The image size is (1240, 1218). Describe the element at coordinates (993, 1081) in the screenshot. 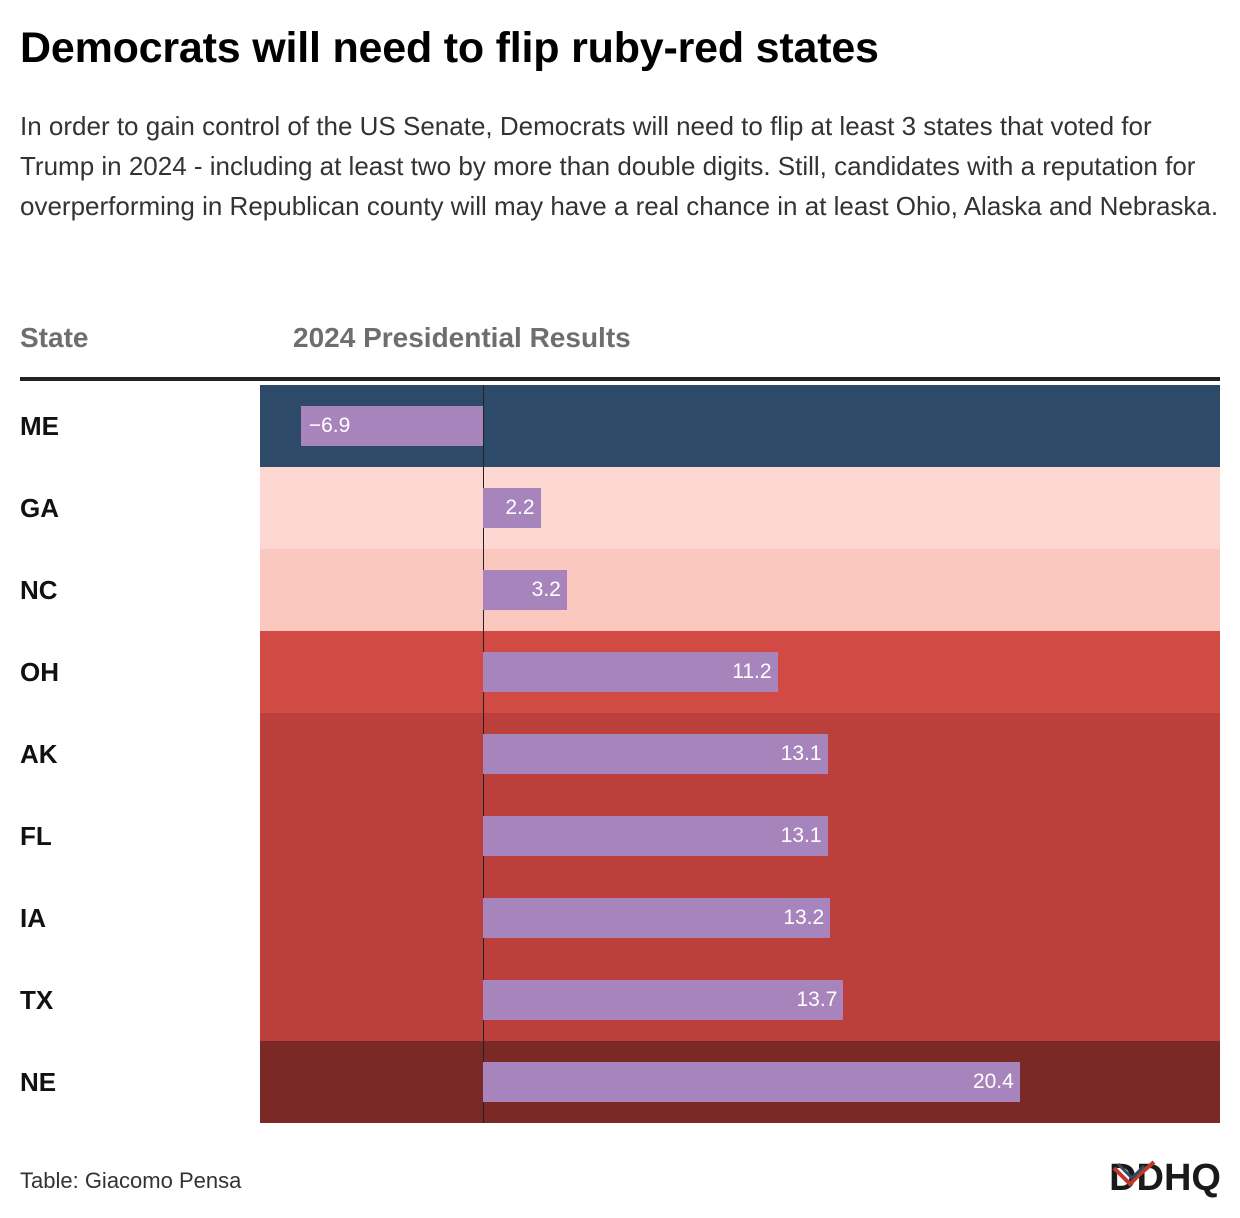

I see `result-bar-label: 20.4` at that location.